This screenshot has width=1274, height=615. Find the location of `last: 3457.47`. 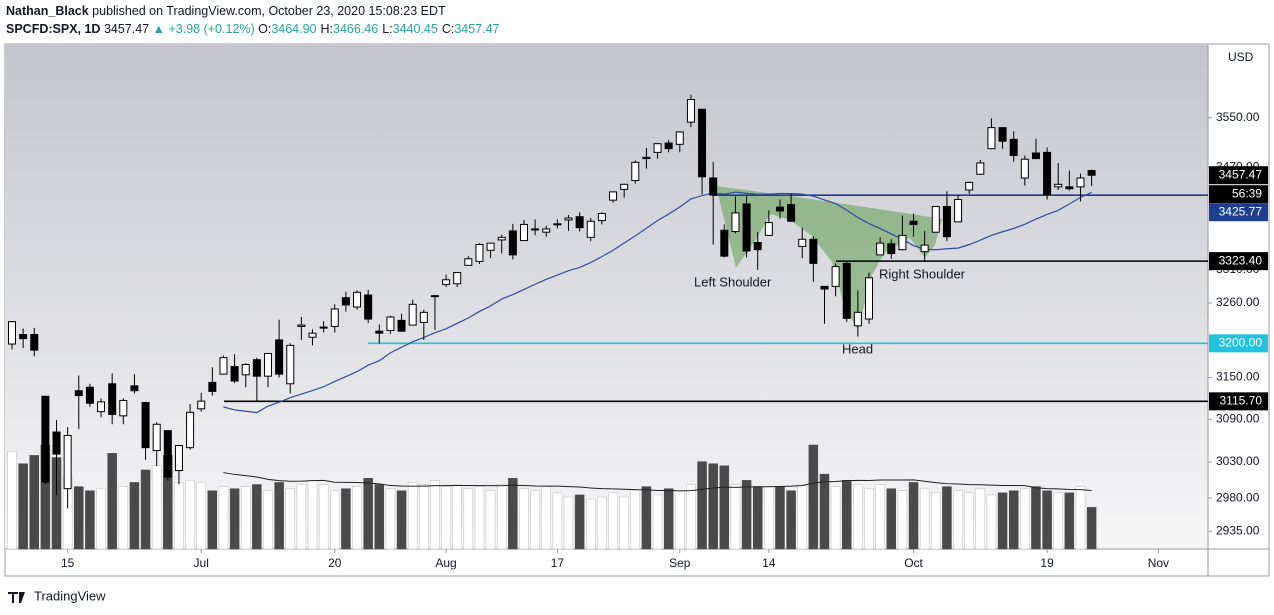

last: 3457.47 is located at coordinates (126, 29).